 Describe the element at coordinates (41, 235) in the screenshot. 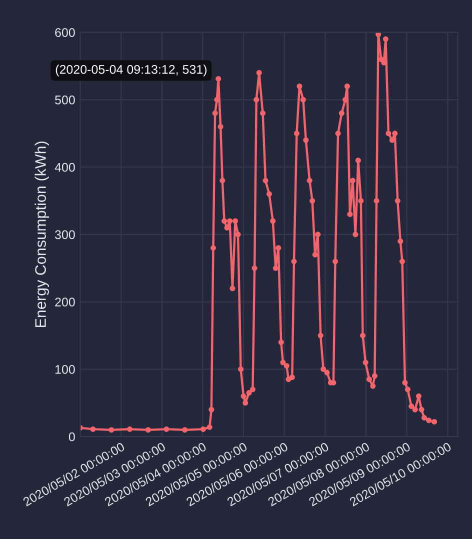

I see `y-axis-title: Energy Consumption (kWh)` at that location.